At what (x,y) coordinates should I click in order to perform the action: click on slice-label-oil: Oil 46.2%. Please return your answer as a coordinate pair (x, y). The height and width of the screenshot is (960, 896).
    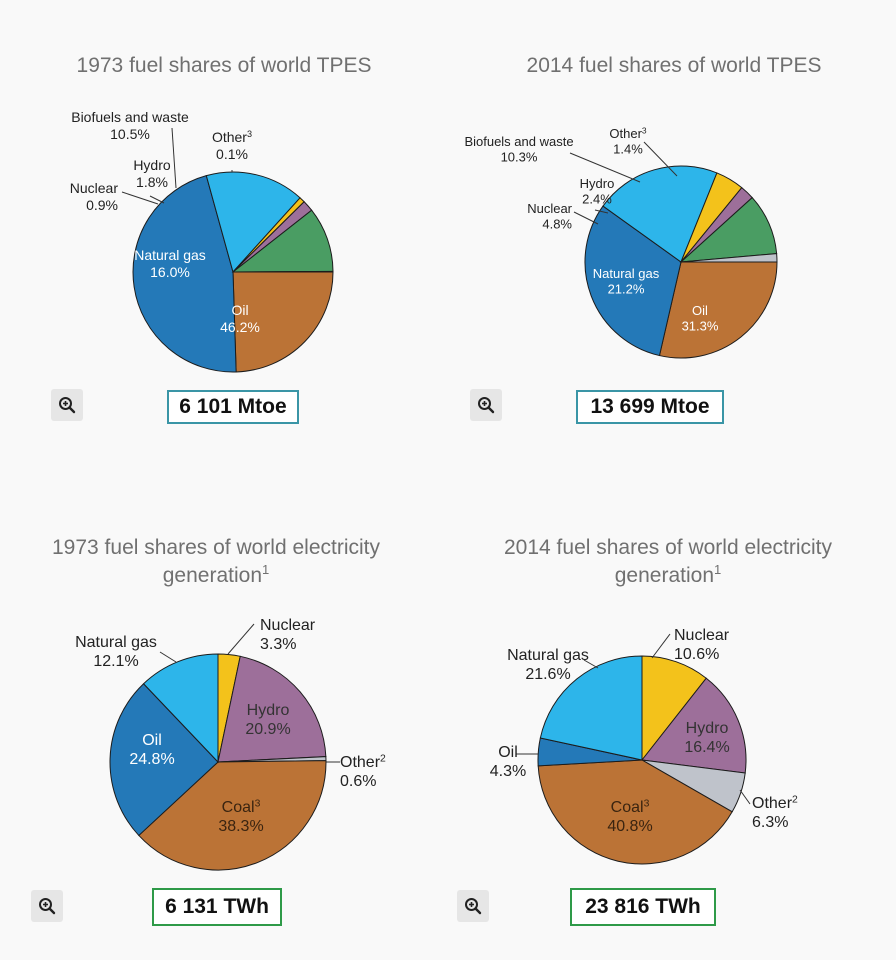
    Looking at the image, I should click on (240, 318).